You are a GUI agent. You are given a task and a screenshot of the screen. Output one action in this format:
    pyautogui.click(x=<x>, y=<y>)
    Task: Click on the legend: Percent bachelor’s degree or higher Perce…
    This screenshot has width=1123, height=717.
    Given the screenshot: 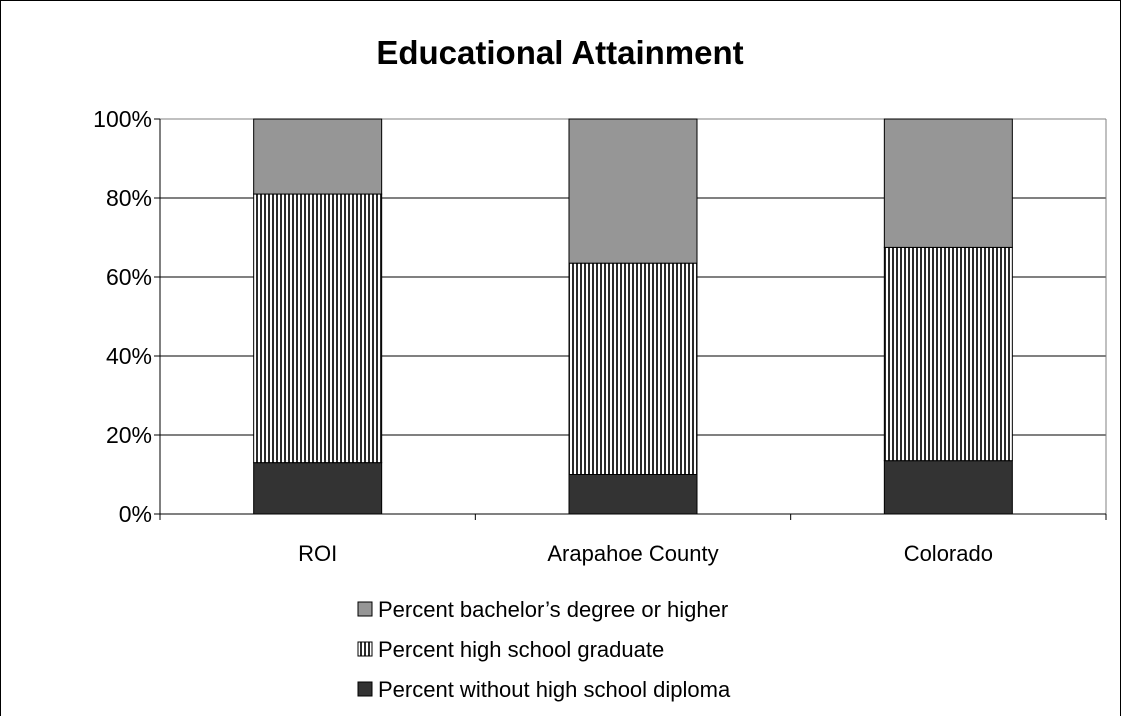 What is the action you would take?
    pyautogui.click(x=544, y=649)
    